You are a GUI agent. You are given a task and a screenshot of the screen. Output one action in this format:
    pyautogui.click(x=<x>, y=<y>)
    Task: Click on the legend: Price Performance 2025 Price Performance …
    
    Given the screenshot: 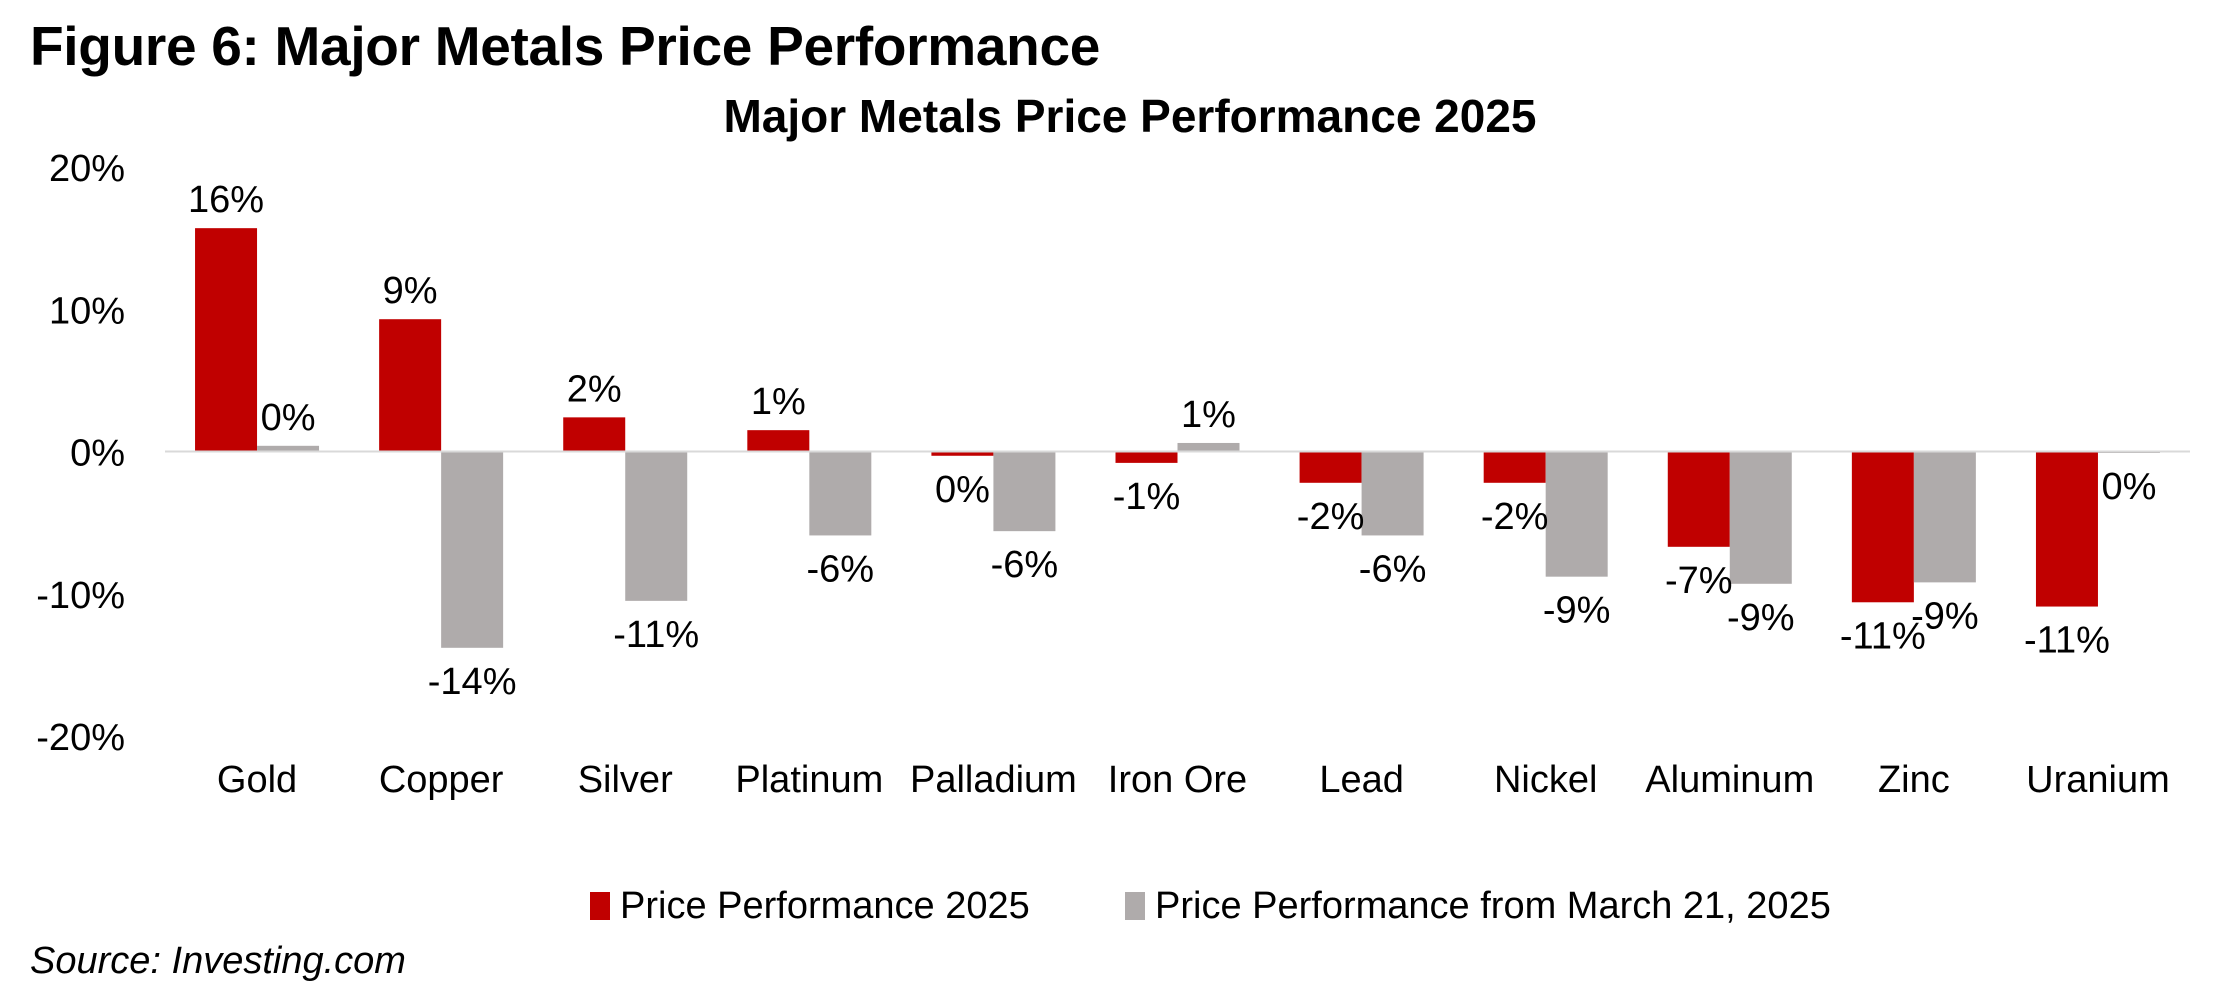 What is the action you would take?
    pyautogui.click(x=1210, y=906)
    